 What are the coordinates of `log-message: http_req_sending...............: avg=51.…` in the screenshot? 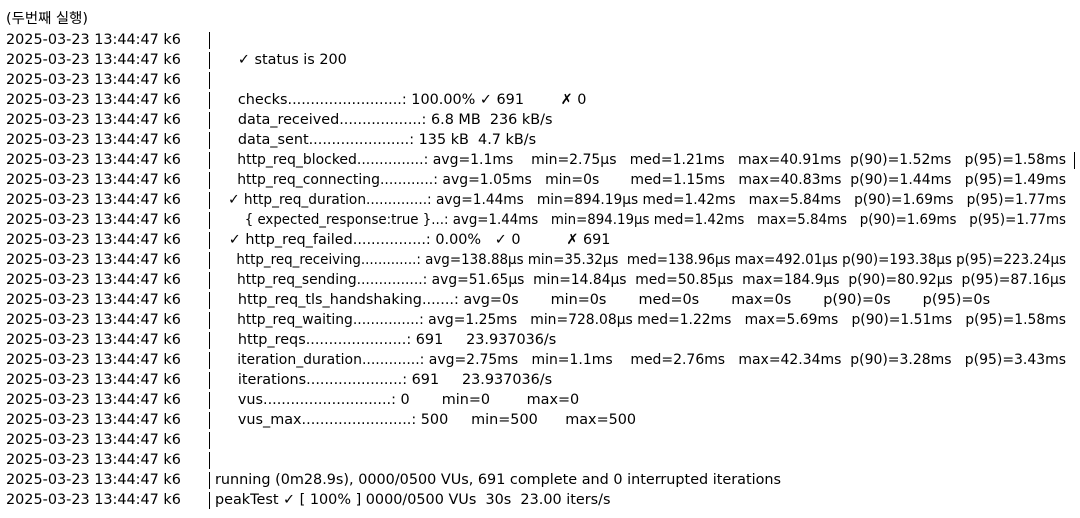 It's located at (640, 280).